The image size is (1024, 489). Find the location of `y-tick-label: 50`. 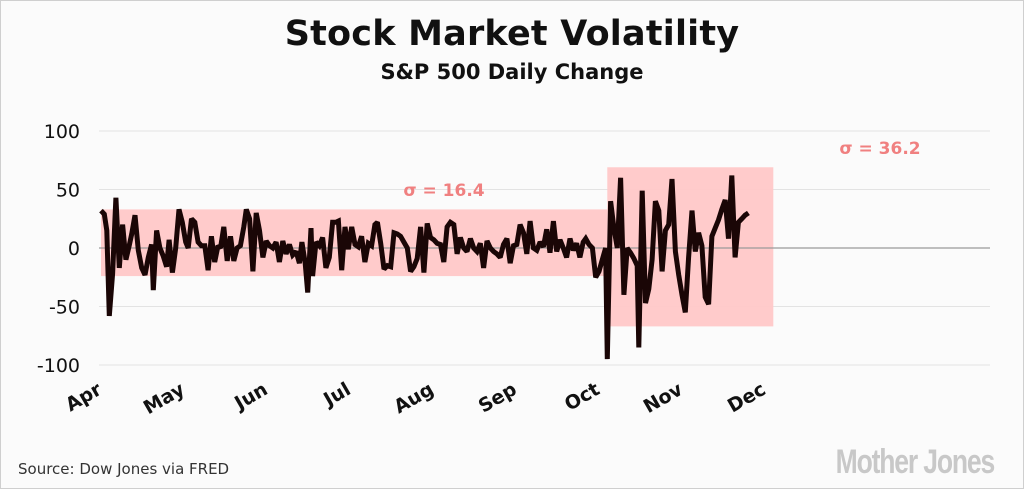

y-tick-label: 50 is located at coordinates (68, 191).